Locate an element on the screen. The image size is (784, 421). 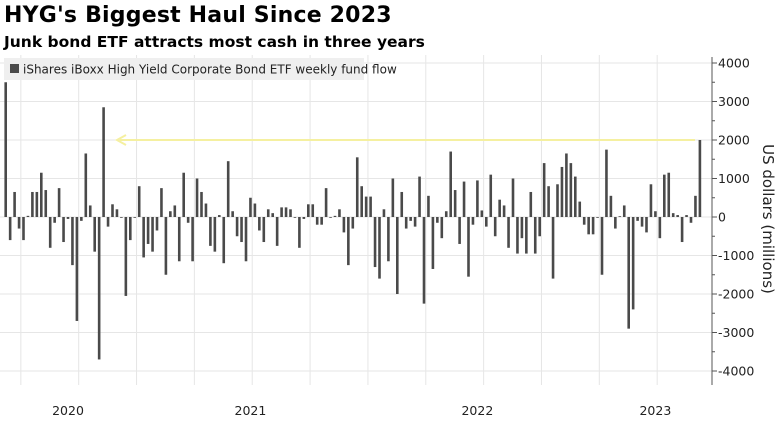
y-tick-label: -1000 is located at coordinates (736, 255).